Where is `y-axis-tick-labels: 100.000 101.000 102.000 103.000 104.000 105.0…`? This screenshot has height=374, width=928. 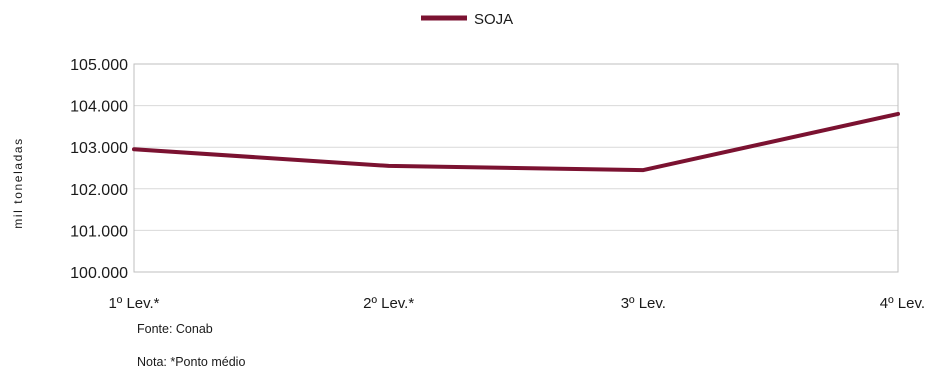 y-axis-tick-labels: 100.000 101.000 102.000 103.000 104.000 105.0… is located at coordinates (99, 169).